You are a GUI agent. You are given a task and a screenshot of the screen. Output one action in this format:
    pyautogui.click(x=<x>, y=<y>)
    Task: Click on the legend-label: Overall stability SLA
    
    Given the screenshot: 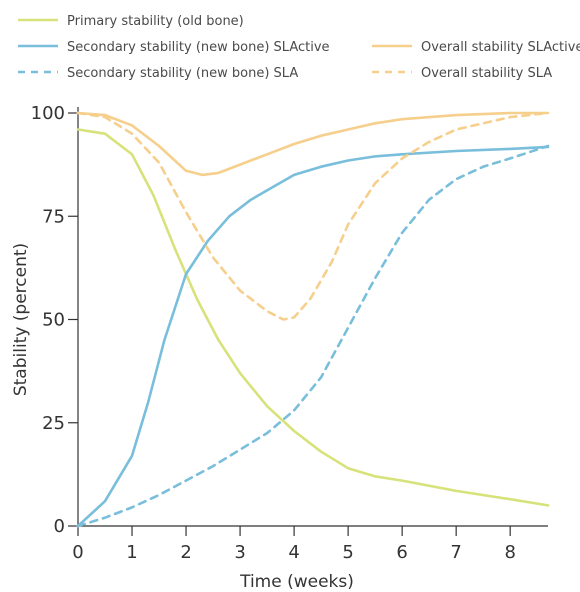 What is the action you would take?
    pyautogui.click(x=486, y=73)
    